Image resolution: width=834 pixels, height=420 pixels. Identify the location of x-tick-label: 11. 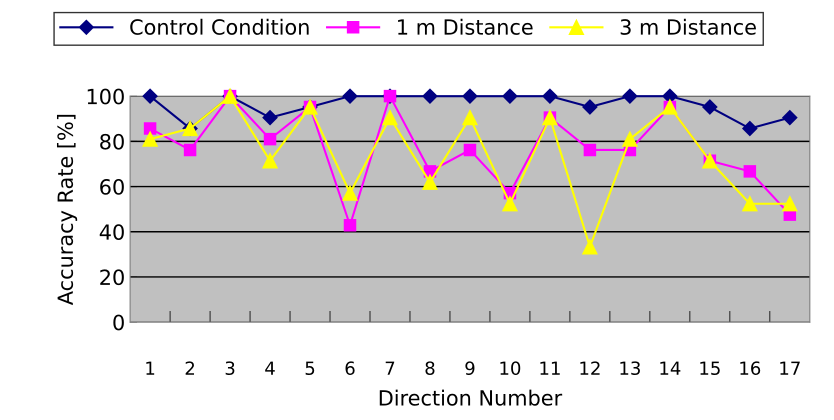
(550, 368).